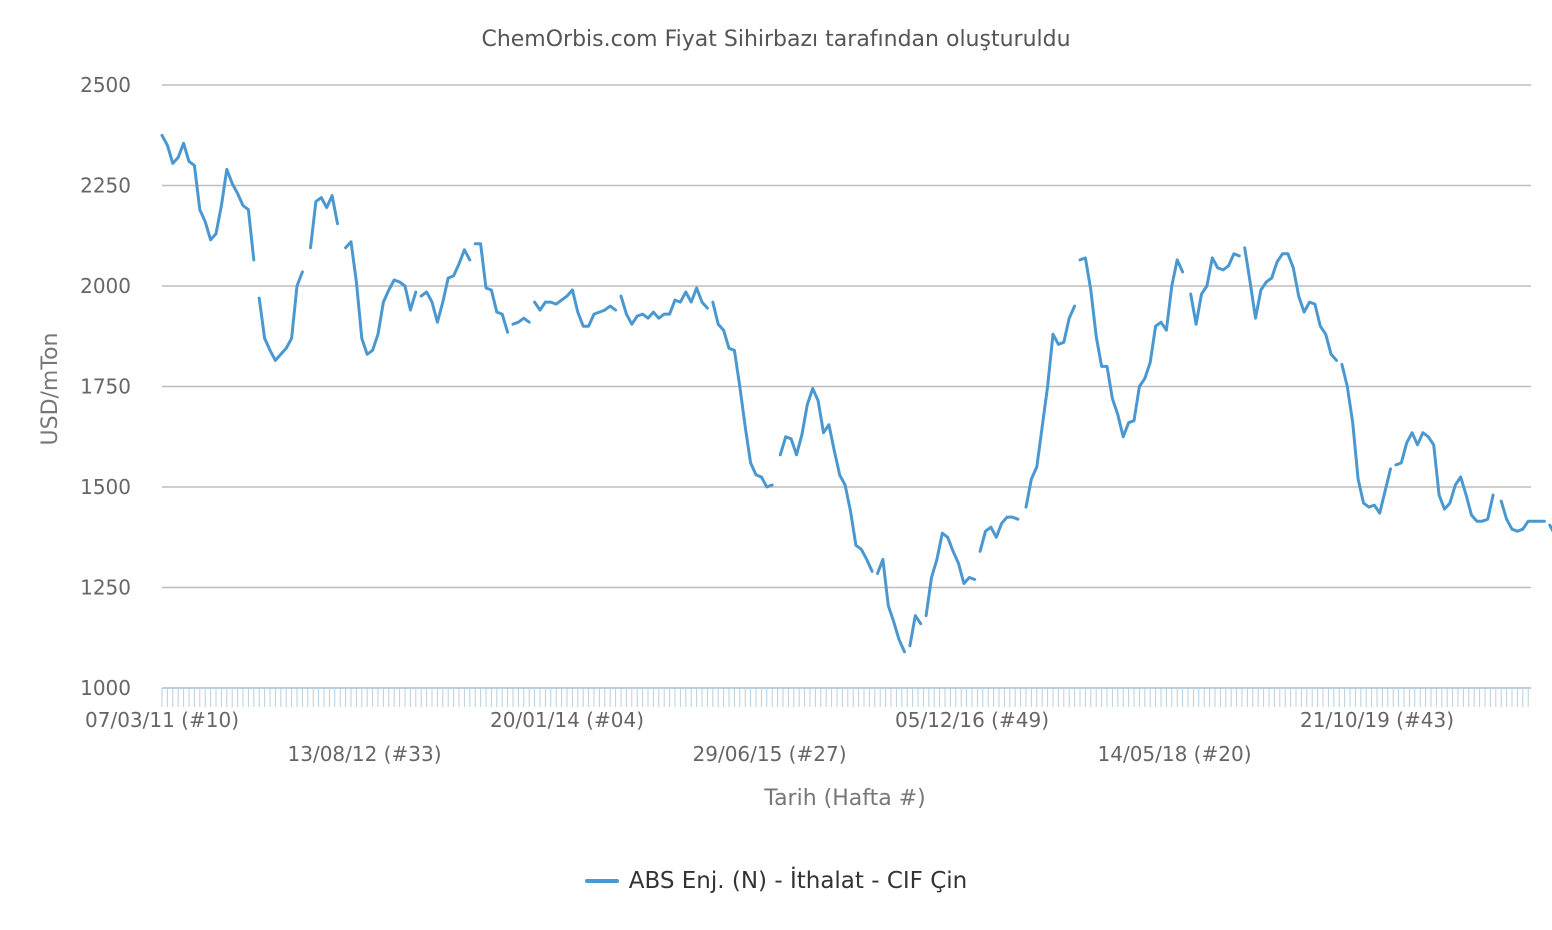 This screenshot has height=930, width=1552. What do you see at coordinates (50, 389) in the screenshot?
I see `y-axis-label: USD/mTon` at bounding box center [50, 389].